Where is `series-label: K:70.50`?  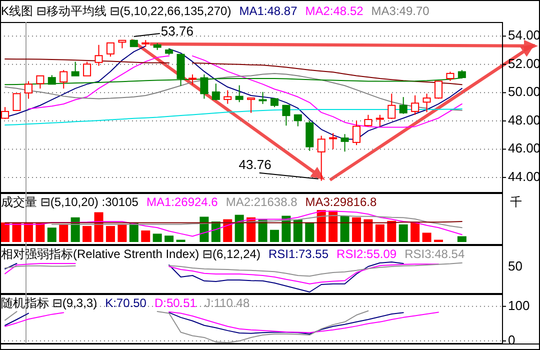 series-label: K:70.50 is located at coordinates (126, 303).